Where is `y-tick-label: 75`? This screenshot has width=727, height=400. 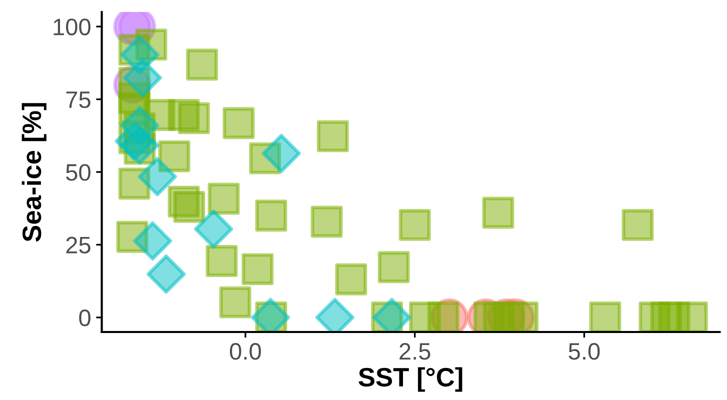 y-tick-label: 75 is located at coordinates (78, 100).